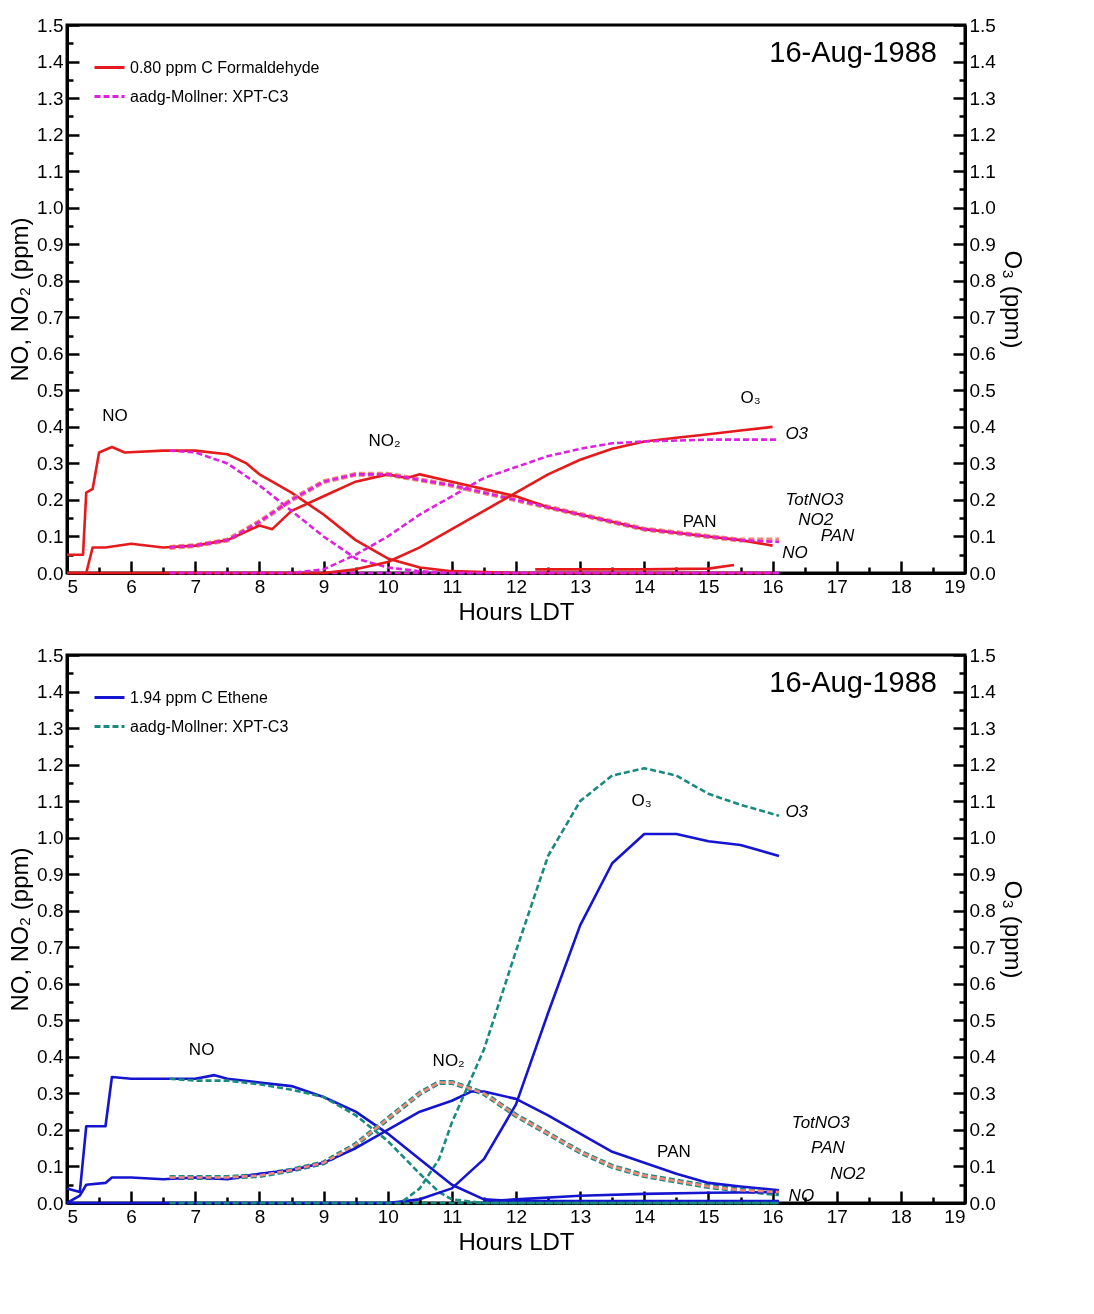  Describe the element at coordinates (388, 1216) in the screenshot. I see `x-tick-label: 10` at that location.